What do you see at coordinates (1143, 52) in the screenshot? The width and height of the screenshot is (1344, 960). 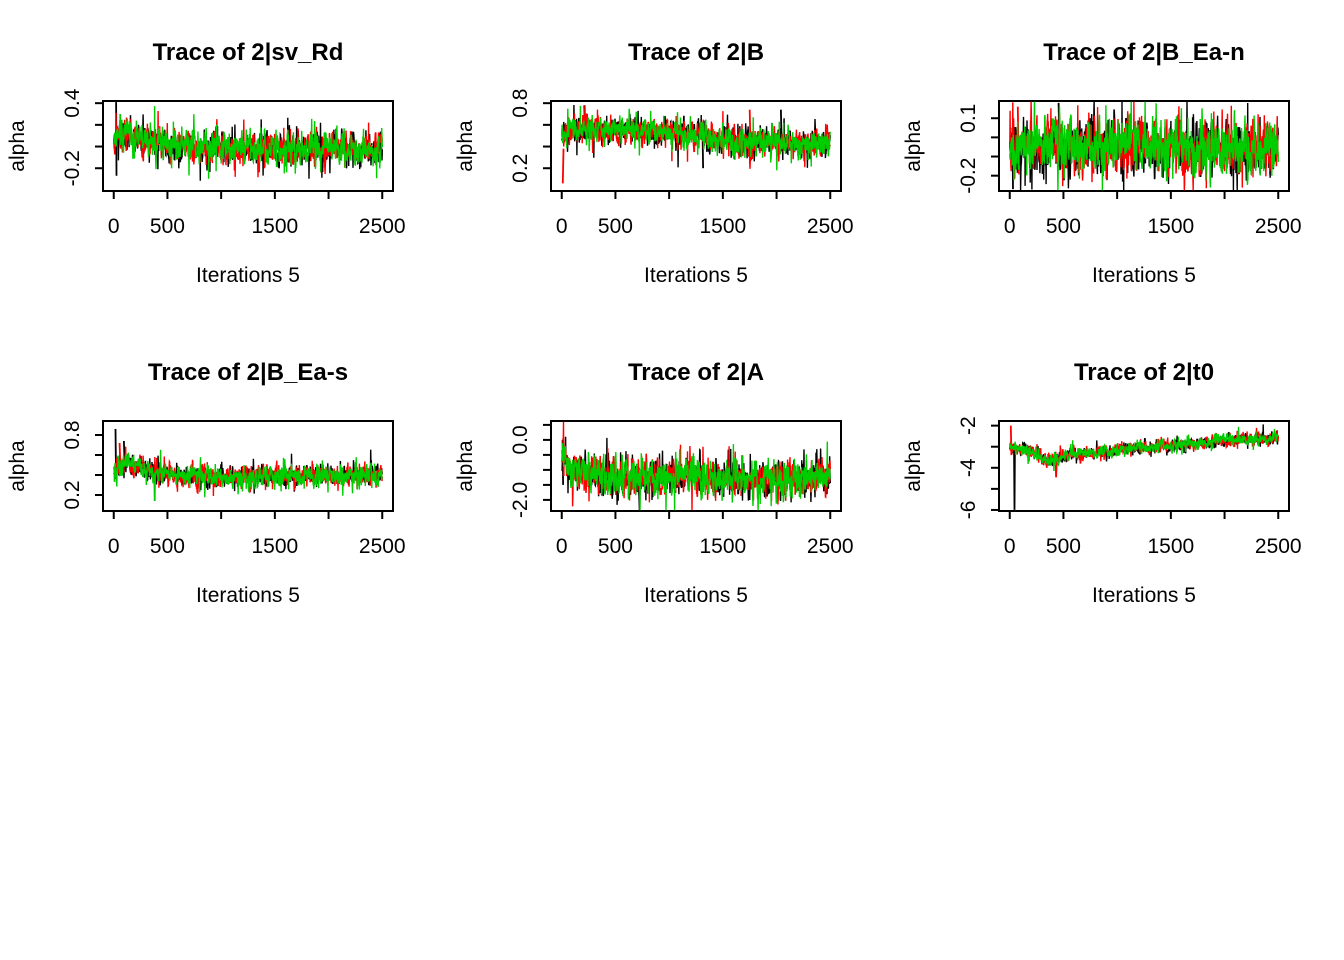 I see `plot-title: Trace of 2|B_Ea-n` at bounding box center [1143, 52].